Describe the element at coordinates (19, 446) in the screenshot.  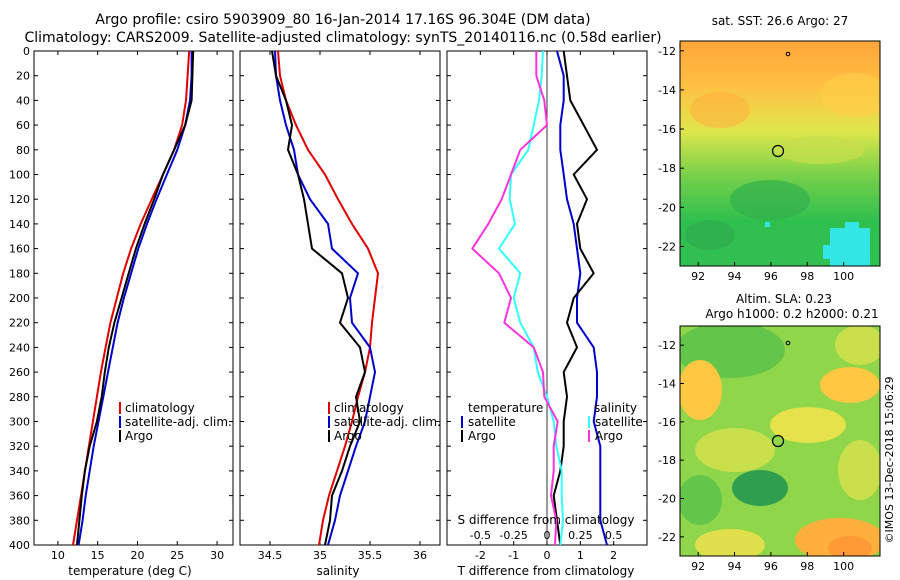
I see `depth-tick-label: 320` at that location.